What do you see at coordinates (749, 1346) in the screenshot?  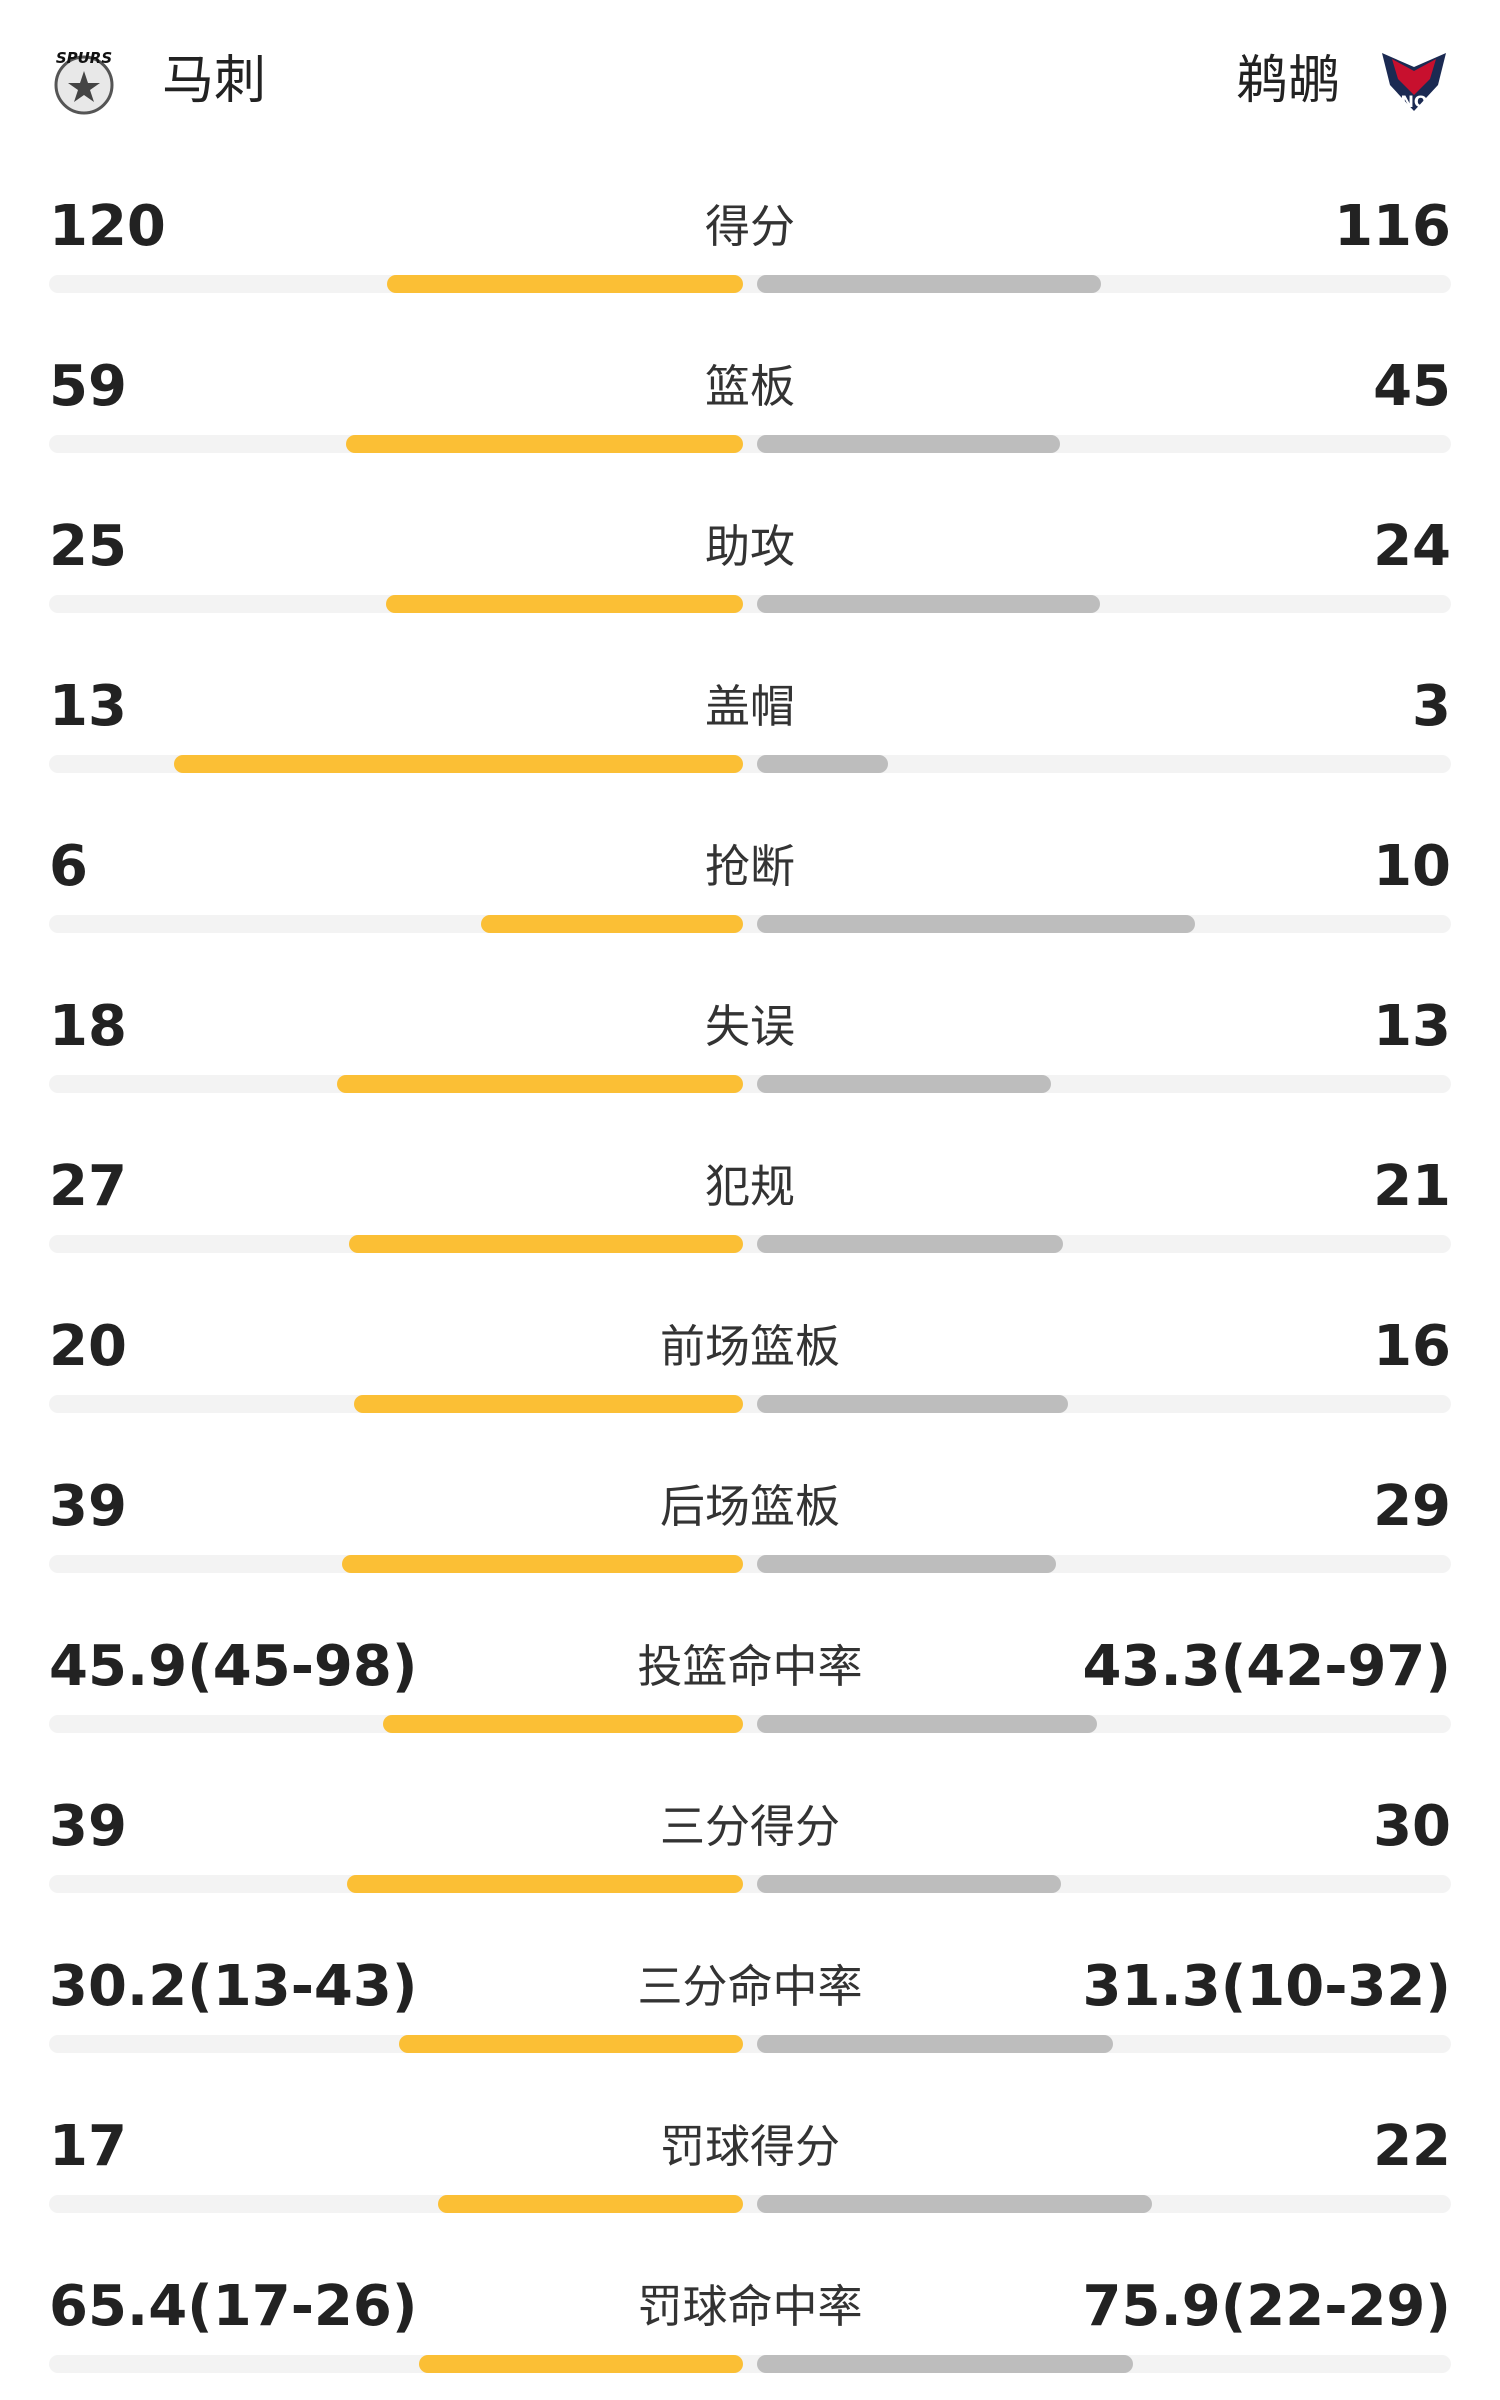 I see `stat-label: 前场篮板` at bounding box center [749, 1346].